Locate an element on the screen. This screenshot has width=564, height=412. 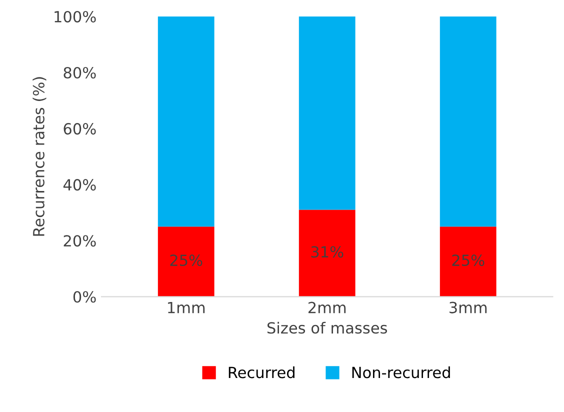
x-tick-label: 3mm is located at coordinates (468, 308).